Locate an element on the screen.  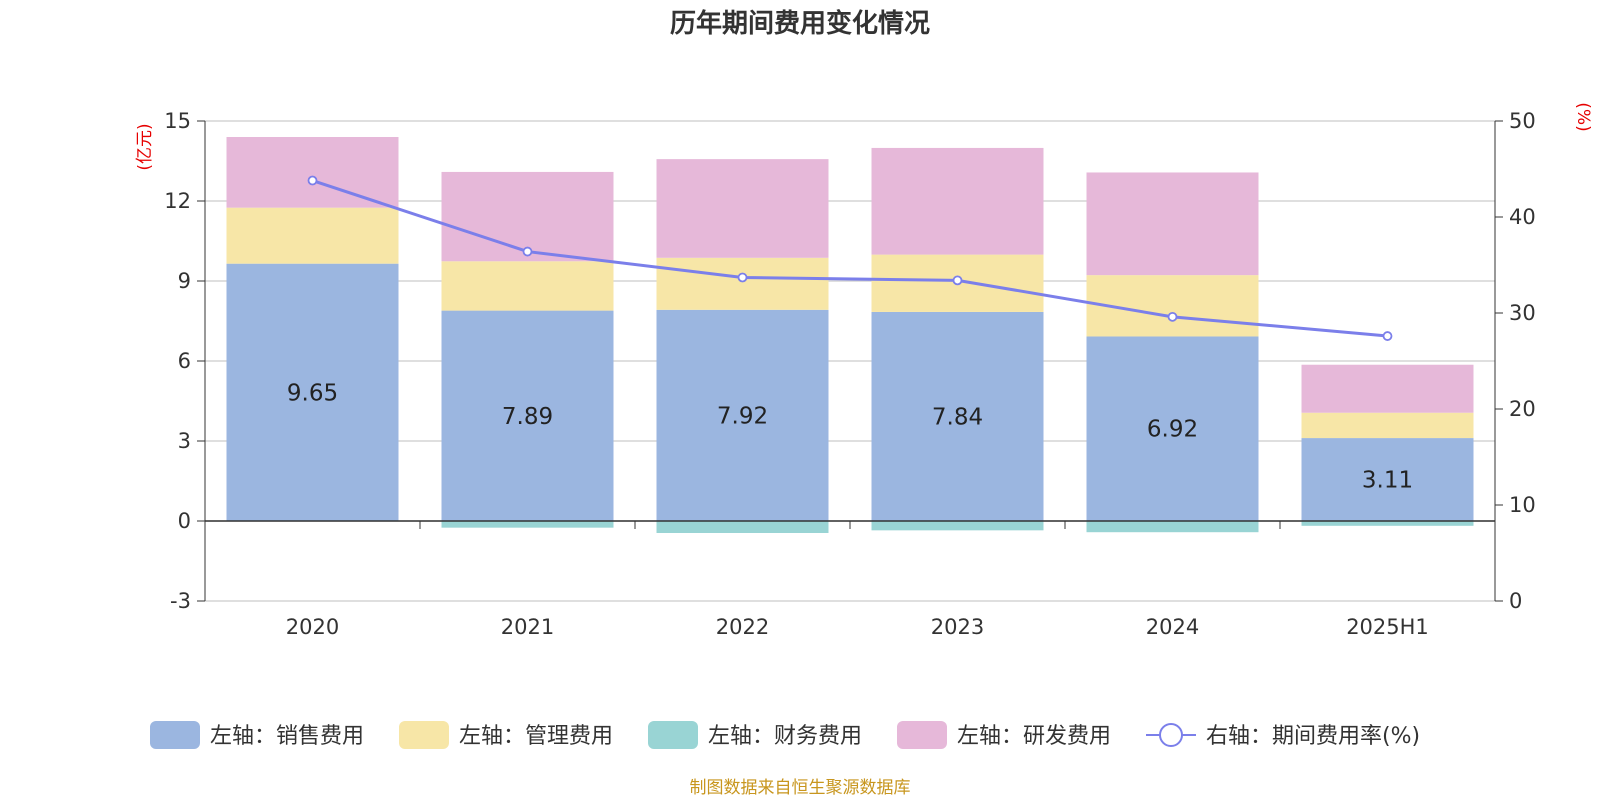
bar-segment-3-2020 is located at coordinates (312, 172).